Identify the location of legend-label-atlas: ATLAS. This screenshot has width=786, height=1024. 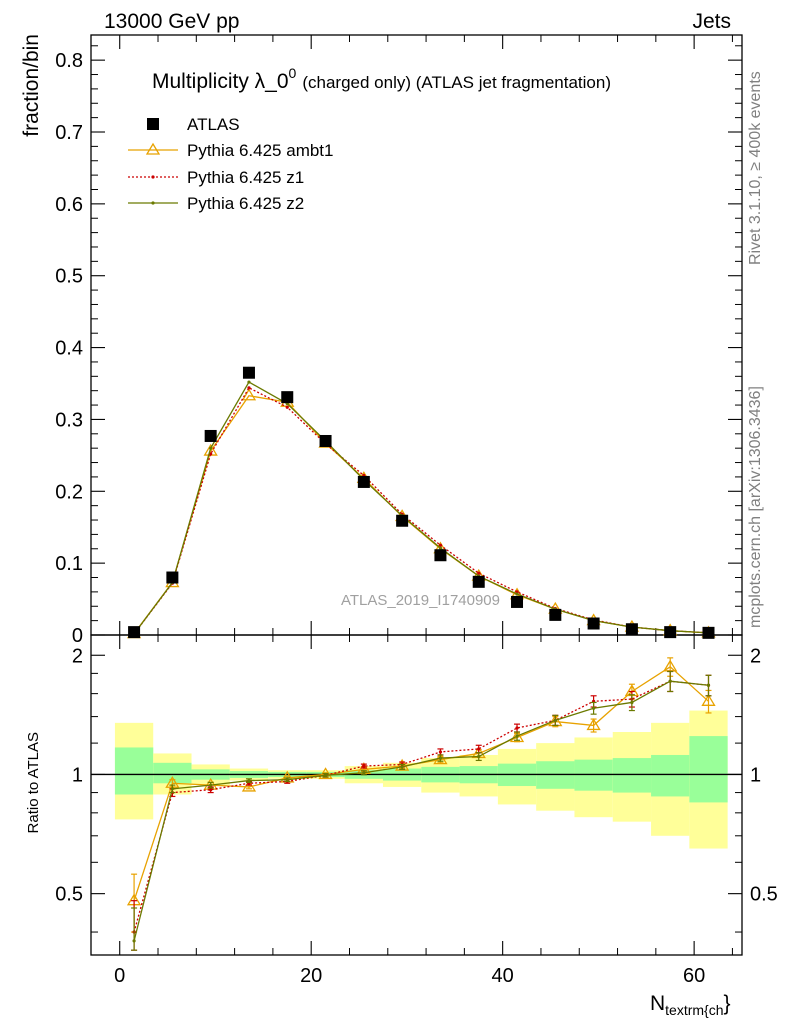
(213, 124).